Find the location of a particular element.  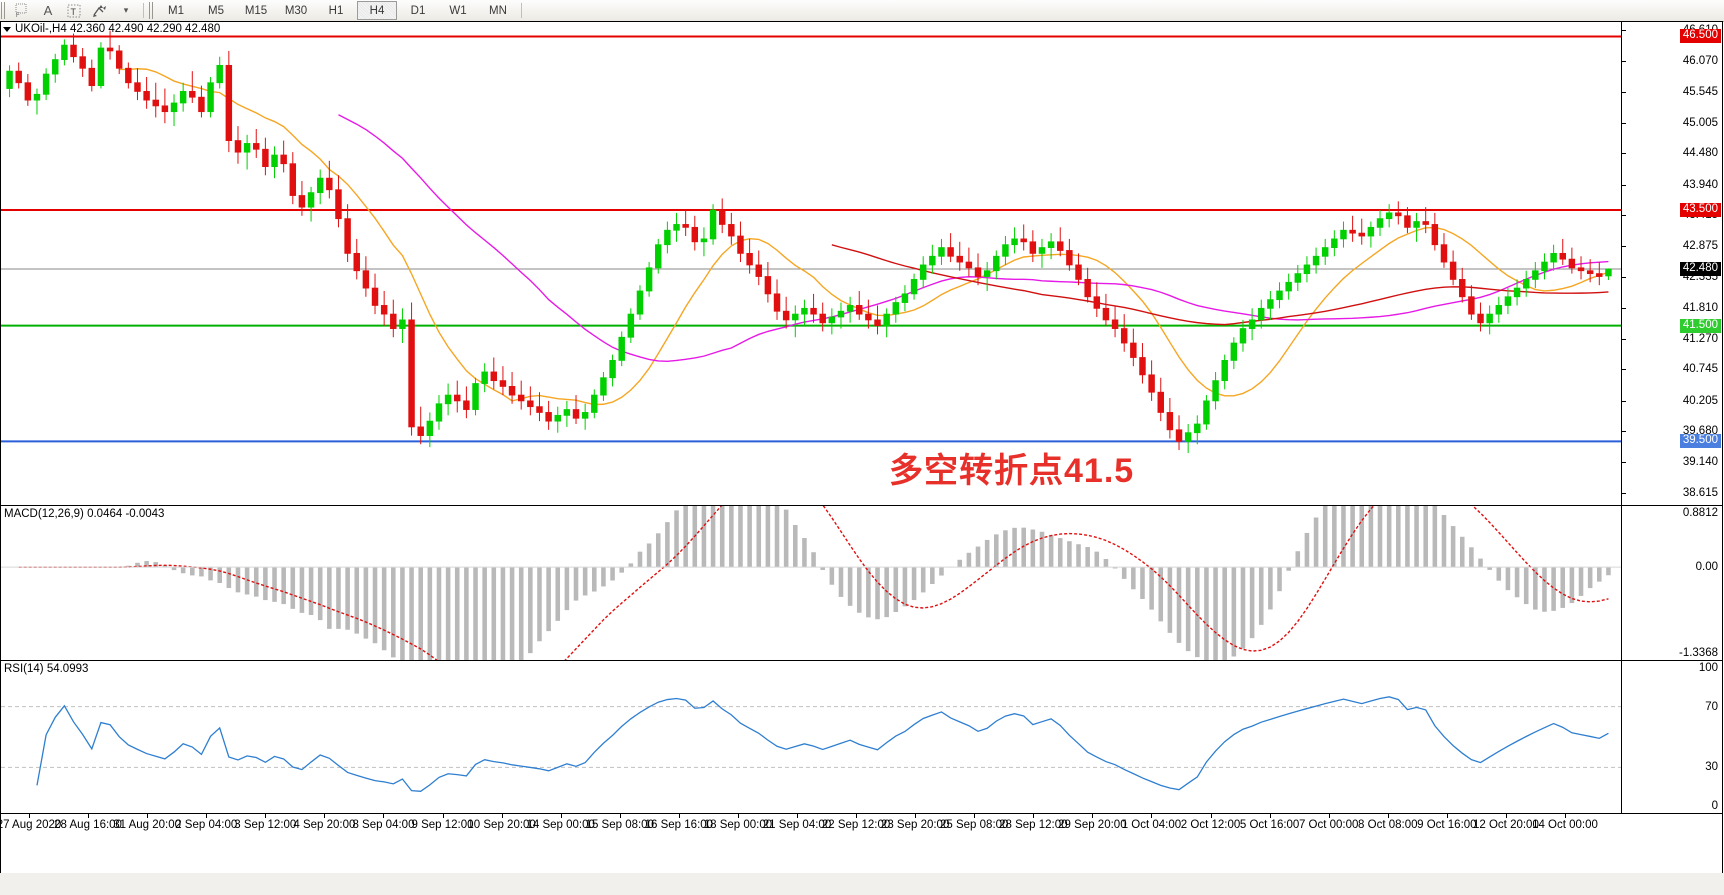

symbol-info-bar: UKOil-,H4 42.360 42.490 42.290 42.480 is located at coordinates (111, 29).